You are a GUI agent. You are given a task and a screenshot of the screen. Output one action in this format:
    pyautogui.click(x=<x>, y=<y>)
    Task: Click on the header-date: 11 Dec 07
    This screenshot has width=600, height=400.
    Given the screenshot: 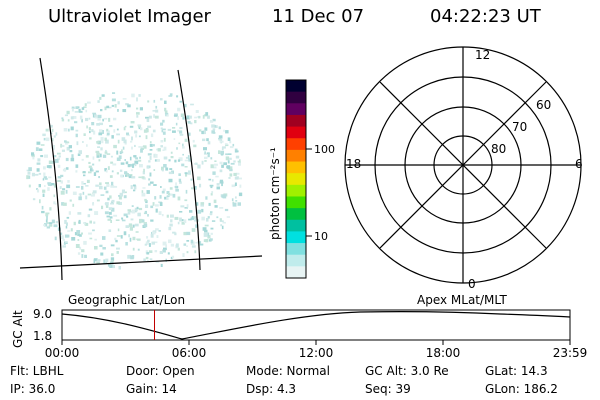 What is the action you would take?
    pyautogui.click(x=318, y=16)
    